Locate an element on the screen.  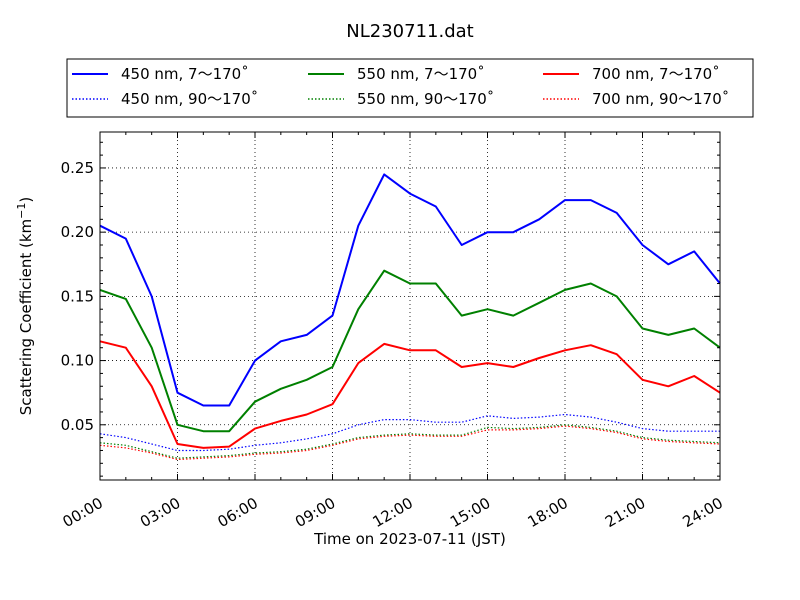
x-tick-label: 15:00 is located at coordinates (470, 512).